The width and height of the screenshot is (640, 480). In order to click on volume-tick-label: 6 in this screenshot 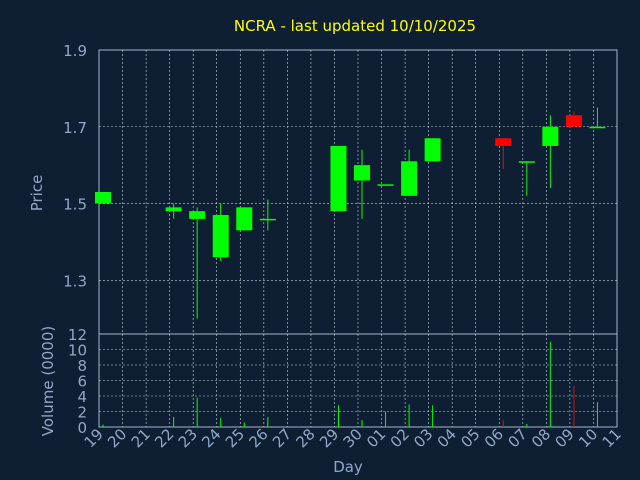, I will do `click(82, 382)`.